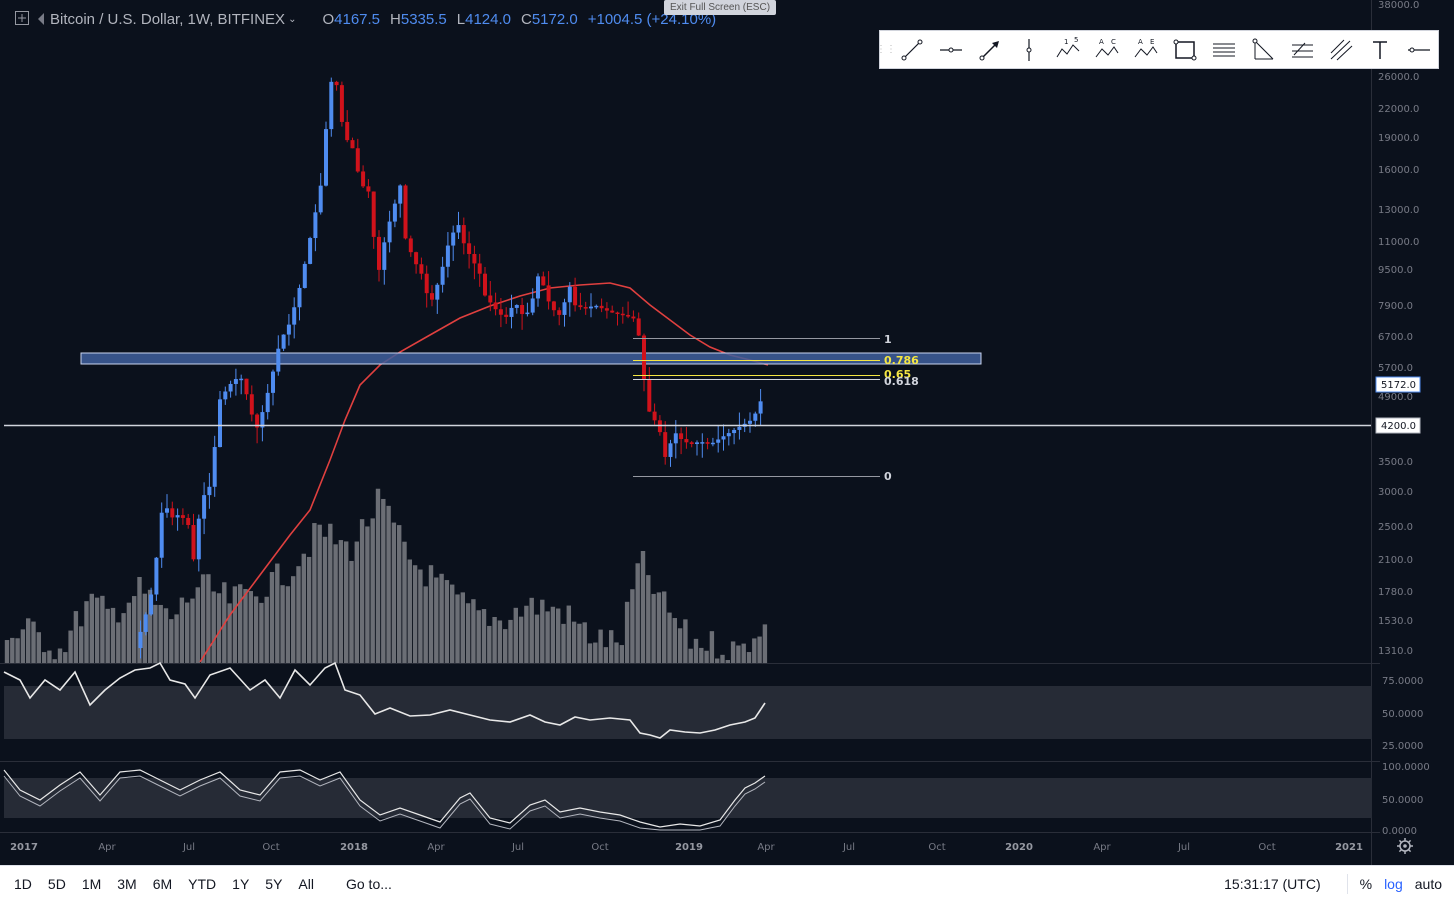 Image resolution: width=1454 pixels, height=901 pixels. Describe the element at coordinates (423, 19) in the screenshot. I see `high-value: 5335.5` at that location.